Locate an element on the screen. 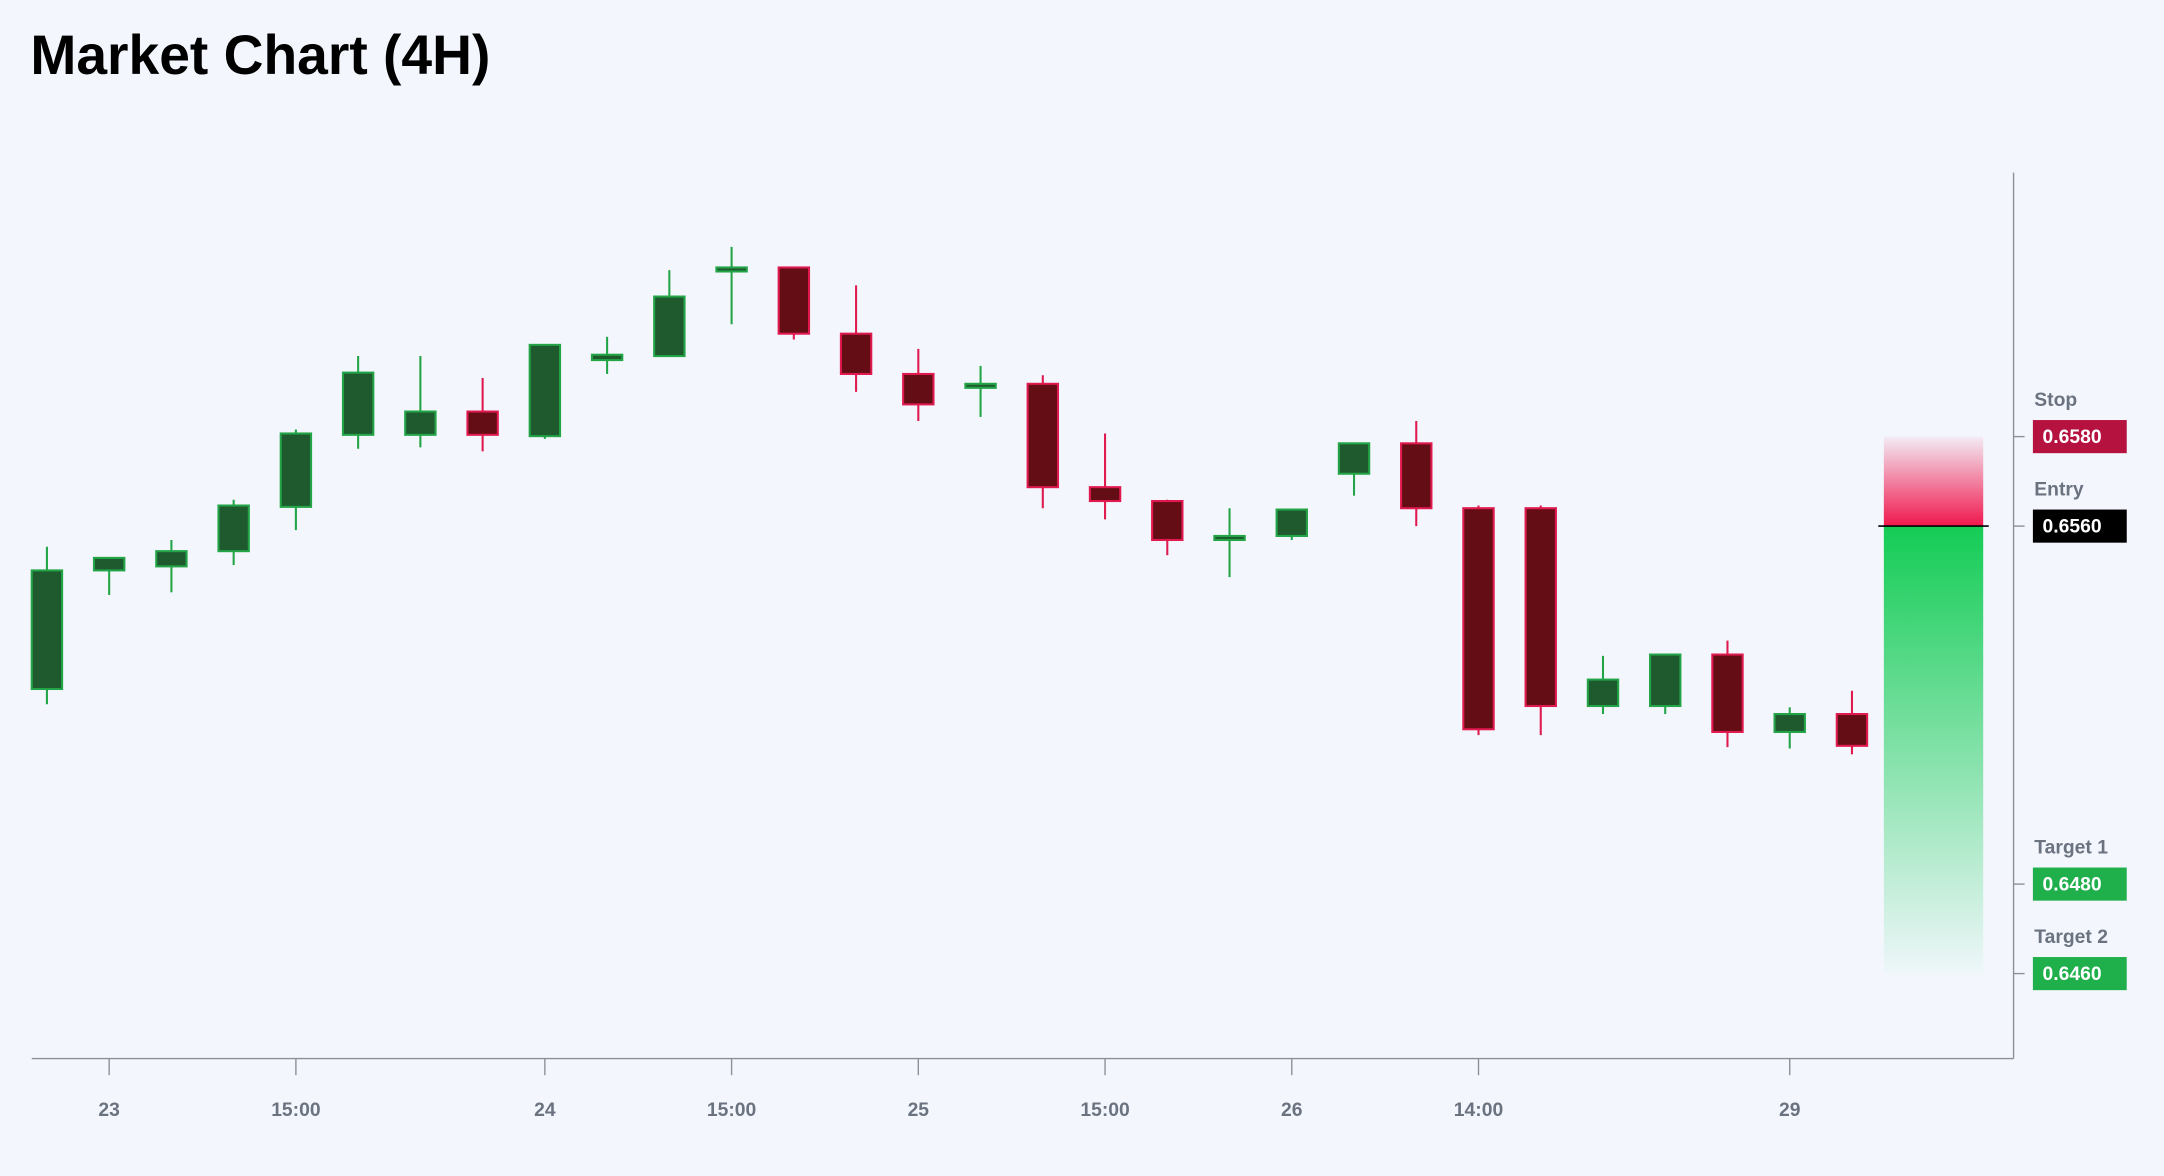 This screenshot has height=1176, width=2164. level-name: Target 1 is located at coordinates (2071, 847).